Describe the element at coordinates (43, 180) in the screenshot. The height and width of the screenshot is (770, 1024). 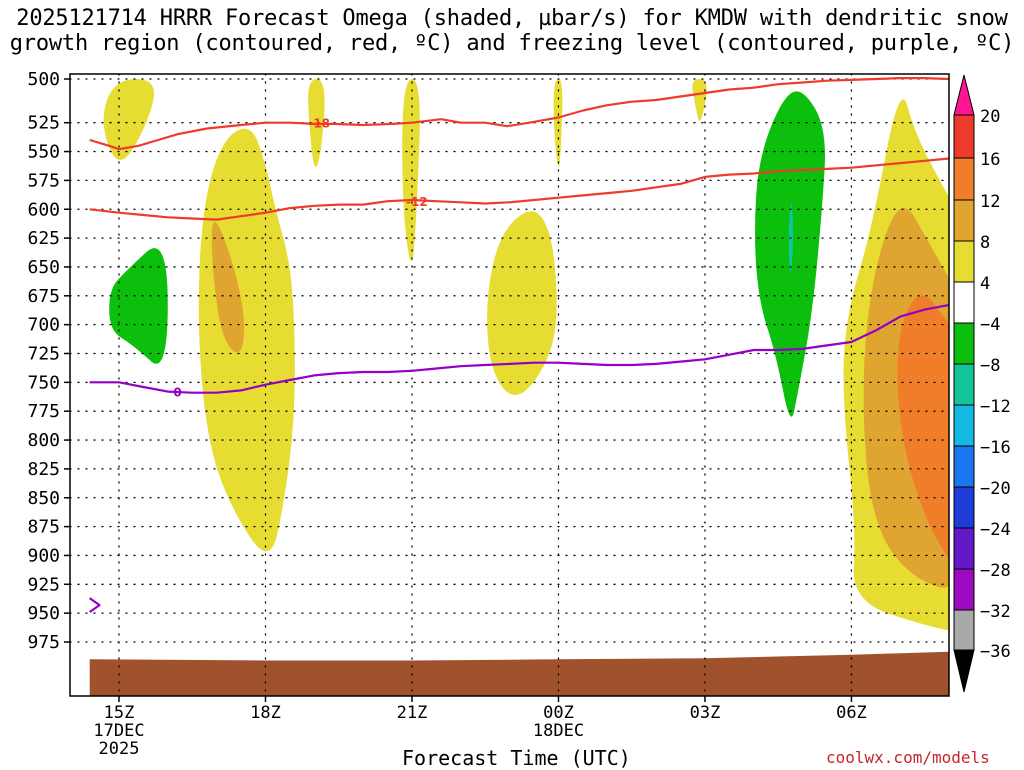
I see `y-tick-label-575: 575` at that location.